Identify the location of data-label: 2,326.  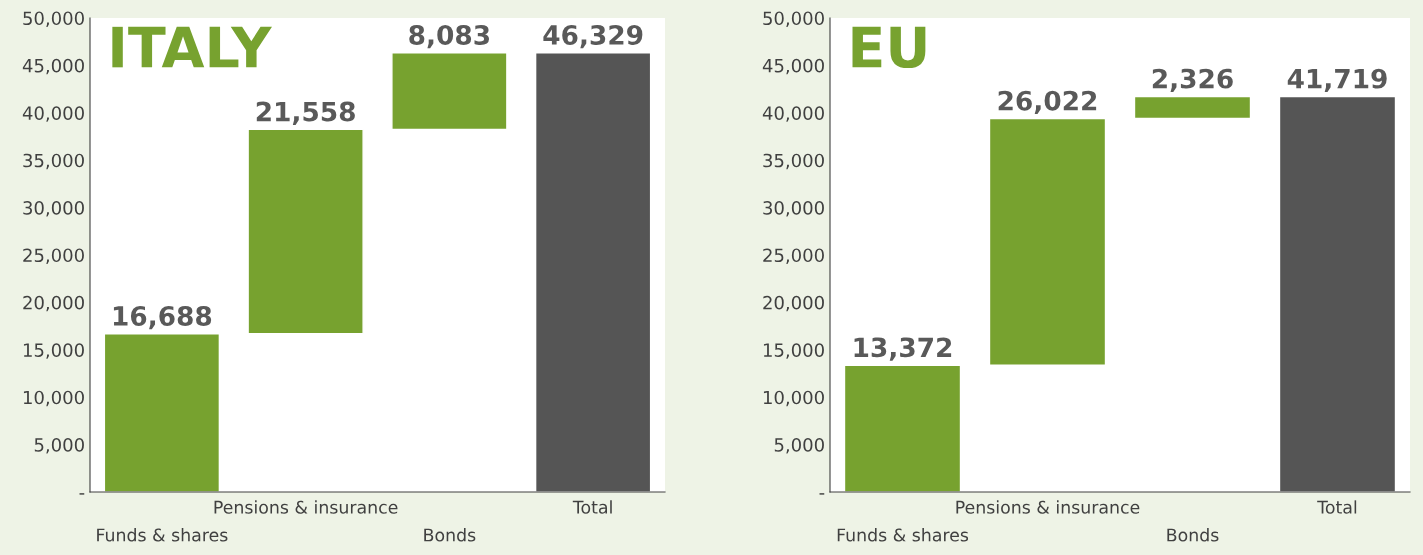
(1192, 80).